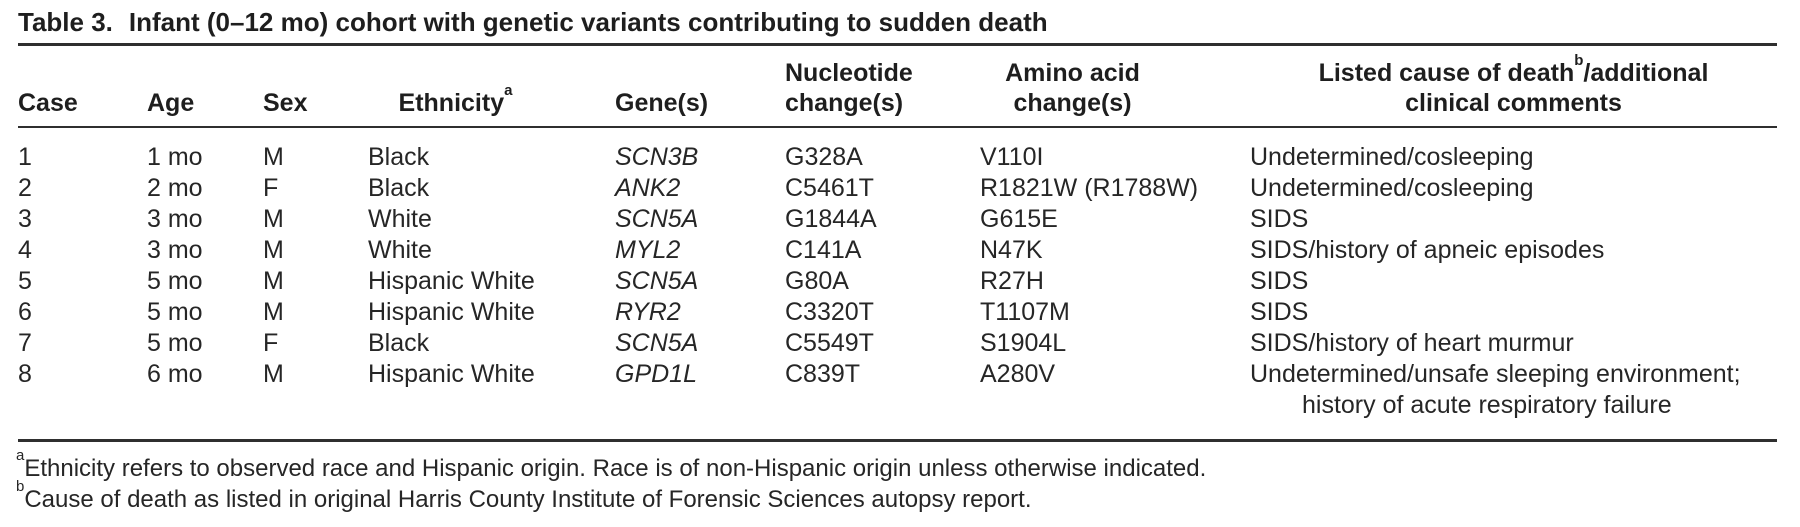  I want to click on cell-gene: ANK2, so click(648, 188).